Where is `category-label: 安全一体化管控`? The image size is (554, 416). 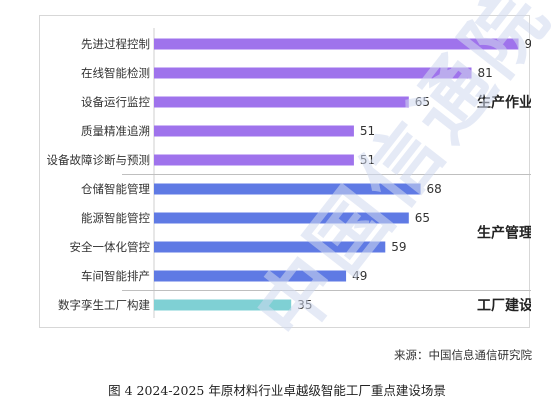
category-label: 安全一体化管控 is located at coordinates (110, 247).